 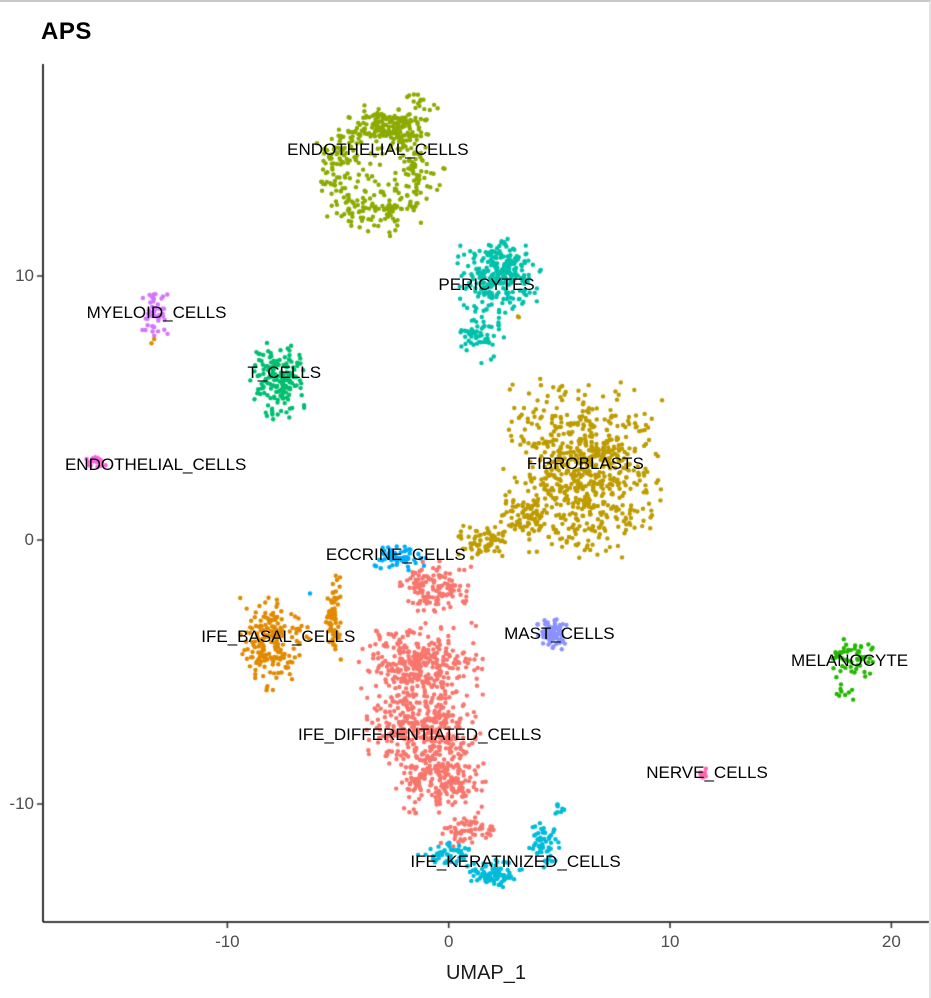 I want to click on plot-title: APS, so click(x=66, y=31).